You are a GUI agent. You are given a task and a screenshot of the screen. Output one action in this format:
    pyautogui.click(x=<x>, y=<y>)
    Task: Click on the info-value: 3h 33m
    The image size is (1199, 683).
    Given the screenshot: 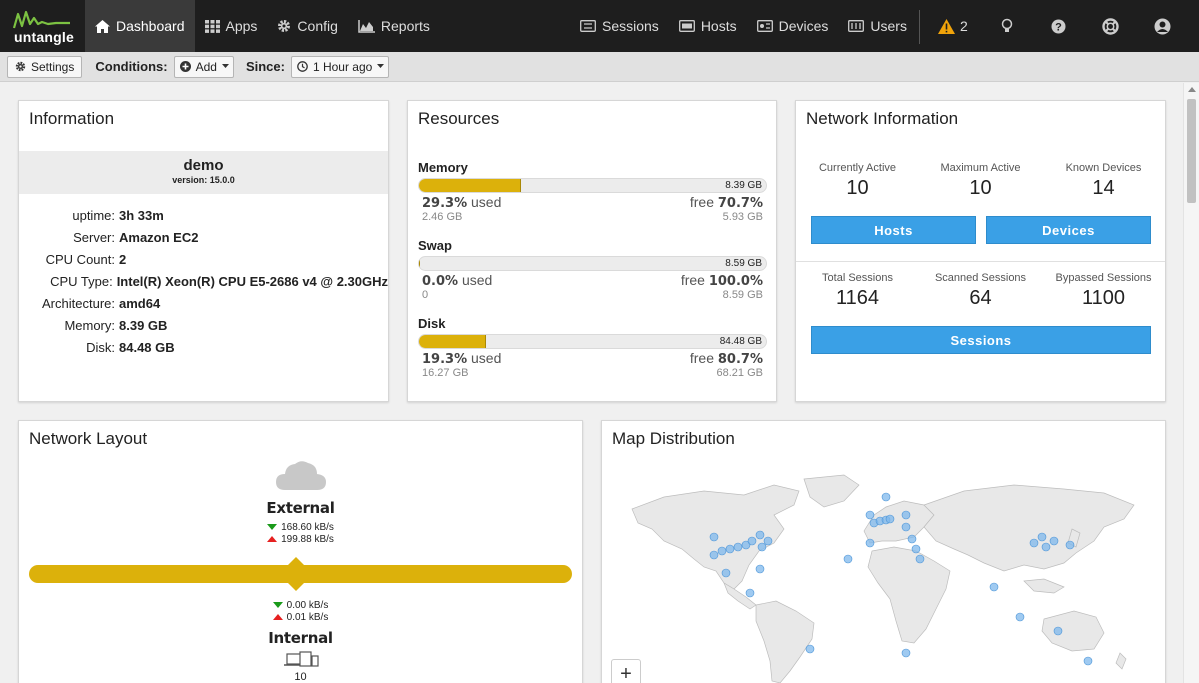 What is the action you would take?
    pyautogui.click(x=141, y=215)
    